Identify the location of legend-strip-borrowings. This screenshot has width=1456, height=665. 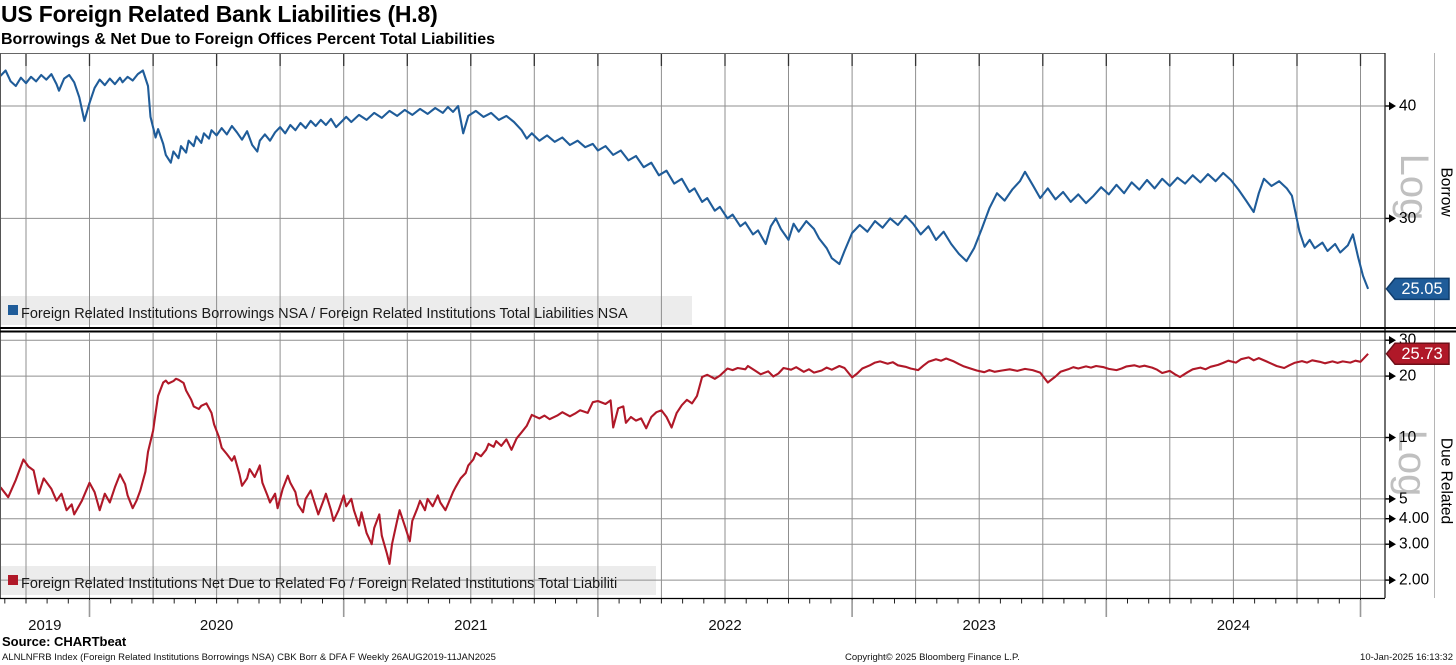
(346, 310).